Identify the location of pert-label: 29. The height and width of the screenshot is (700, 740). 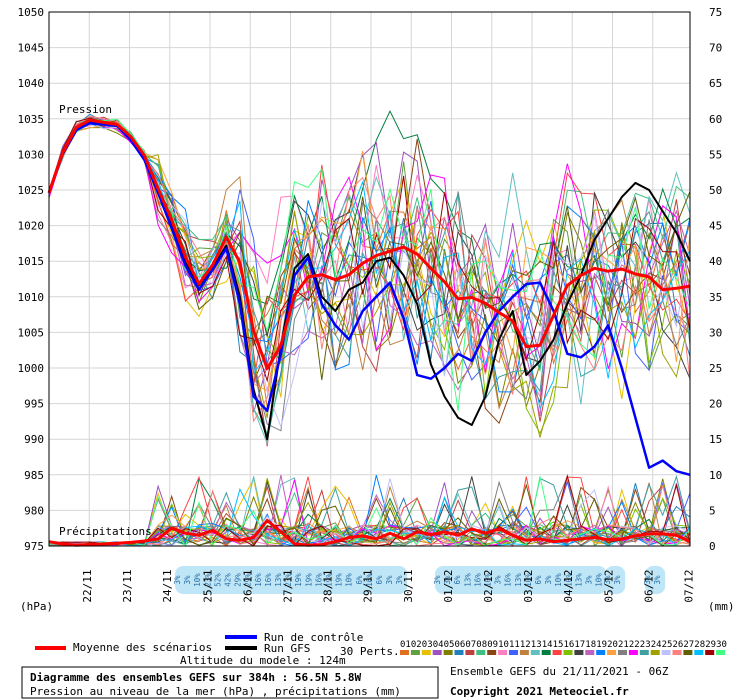
(710, 645).